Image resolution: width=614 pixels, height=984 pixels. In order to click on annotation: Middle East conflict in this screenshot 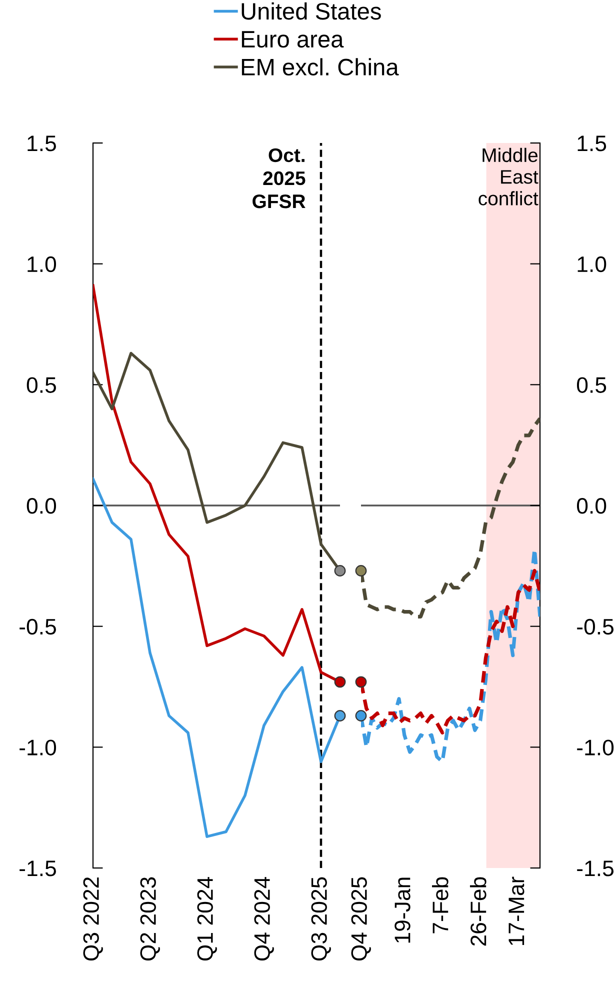, I will do `click(508, 177)`.